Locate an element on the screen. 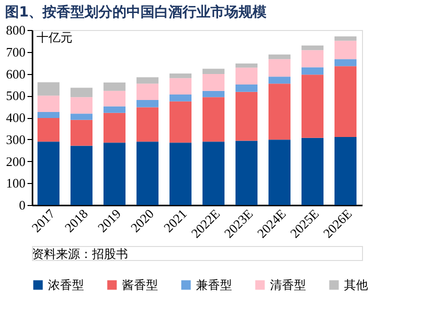 The height and width of the screenshot is (323, 434). y-tick-label: 500 is located at coordinates (16, 96).